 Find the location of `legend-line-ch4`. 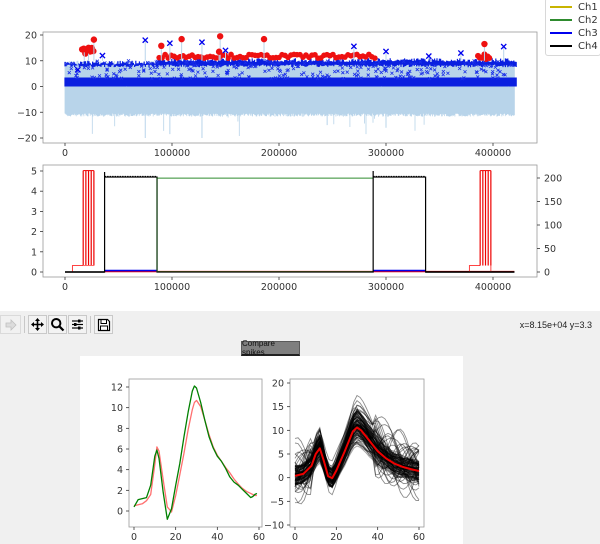

legend-line-ch4 is located at coordinates (561, 46).